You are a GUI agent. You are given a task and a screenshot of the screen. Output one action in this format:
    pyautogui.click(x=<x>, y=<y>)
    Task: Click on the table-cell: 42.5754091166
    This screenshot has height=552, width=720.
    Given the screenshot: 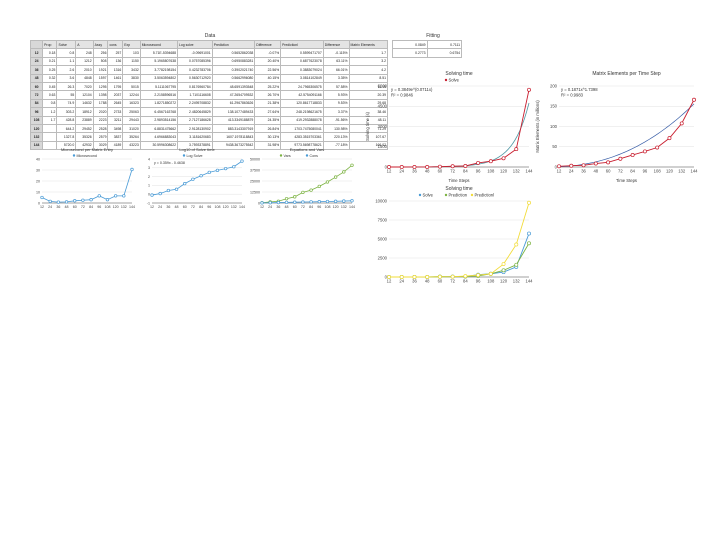 What is the action you would take?
    pyautogui.click(x=302, y=95)
    